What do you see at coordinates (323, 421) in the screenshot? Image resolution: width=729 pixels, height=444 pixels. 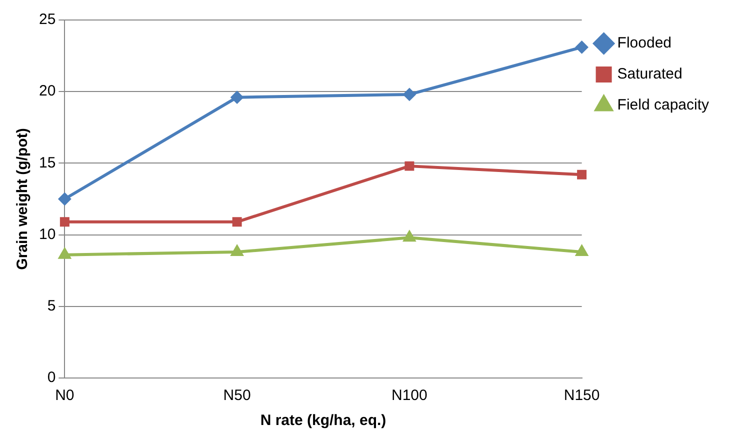 I see `x-axis-title: N rate (kg/ha, eq.)` at bounding box center [323, 421].